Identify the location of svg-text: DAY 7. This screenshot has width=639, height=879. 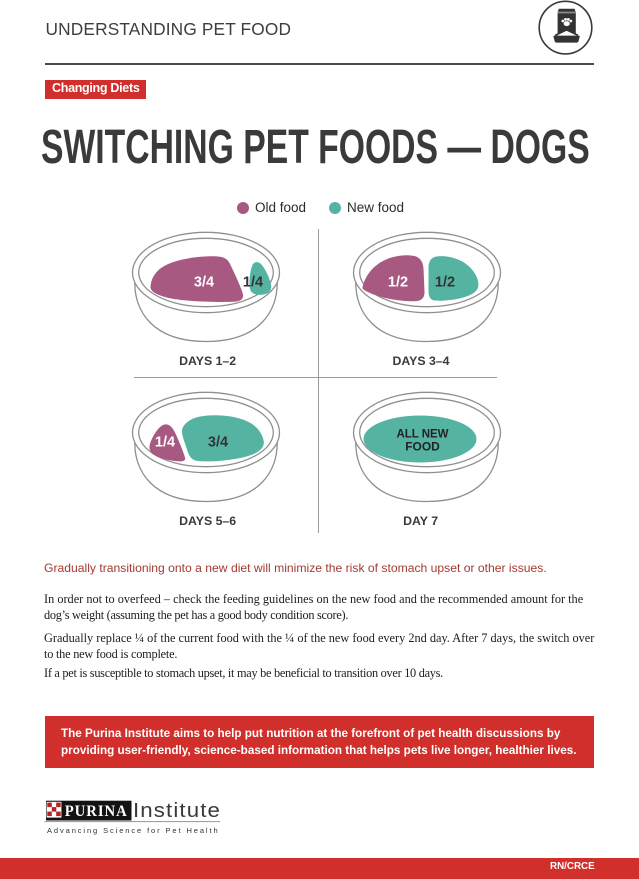
(420, 521).